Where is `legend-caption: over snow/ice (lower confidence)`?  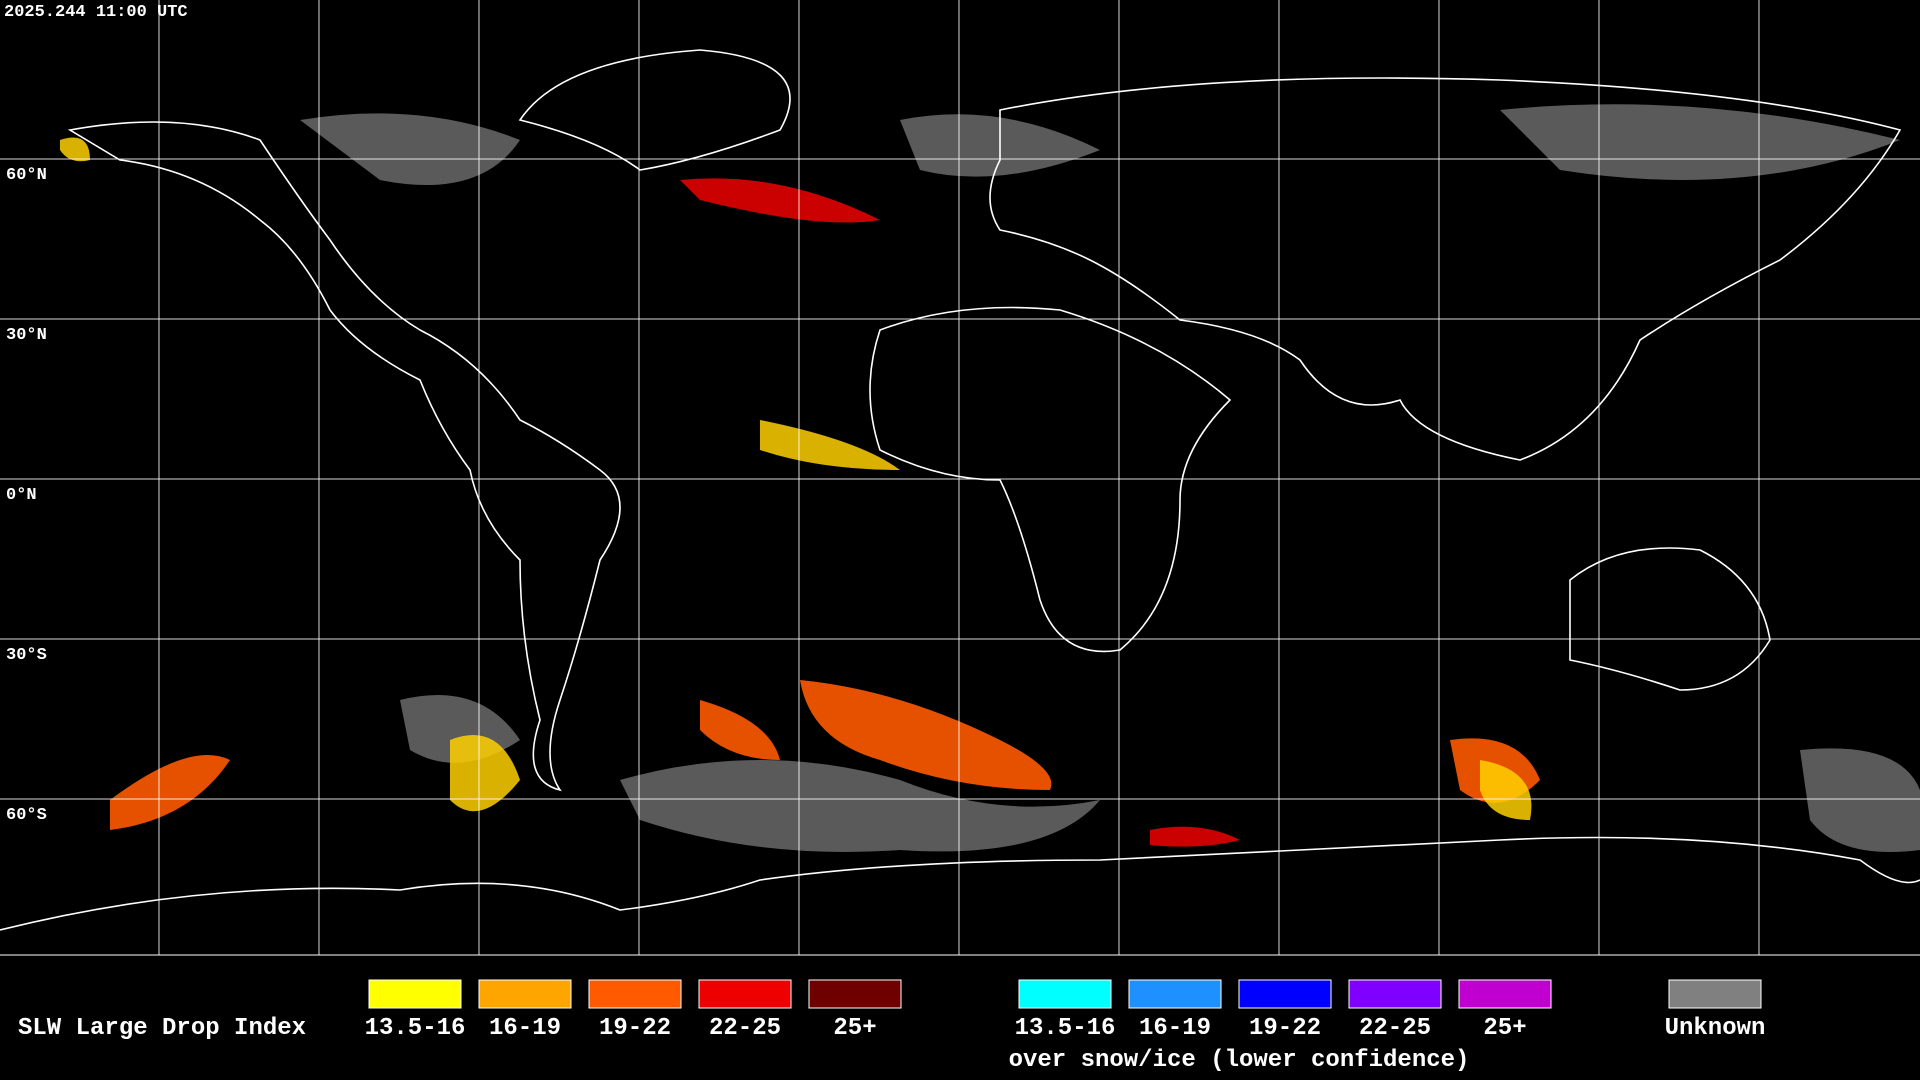
legend-caption: over snow/ice (lower confidence) is located at coordinates (1239, 1060).